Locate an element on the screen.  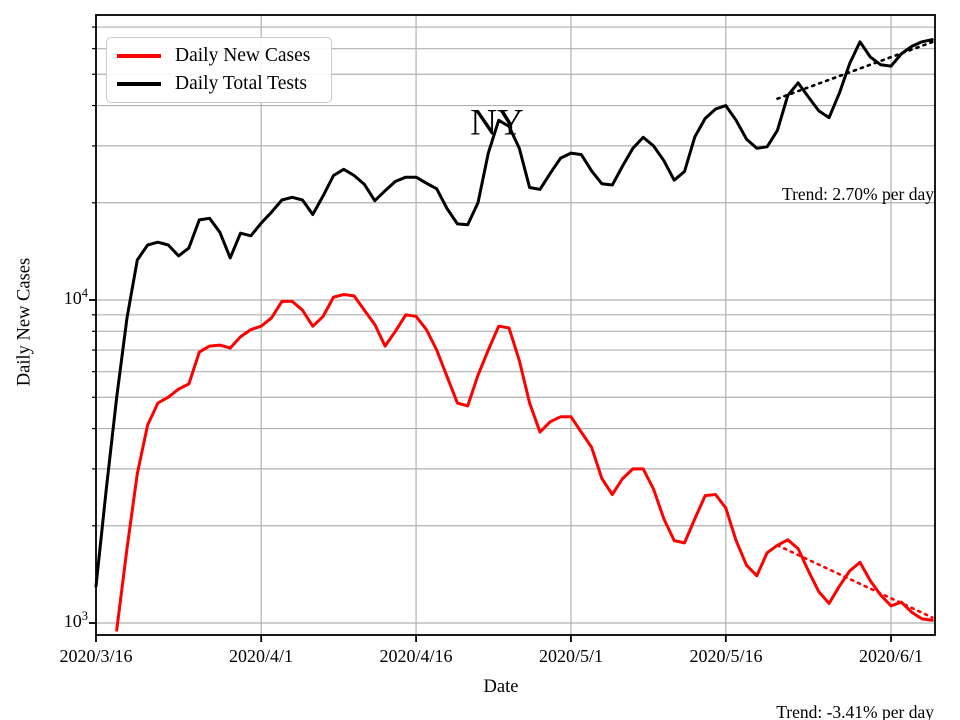
x-axis-label: Date is located at coordinates (501, 687).